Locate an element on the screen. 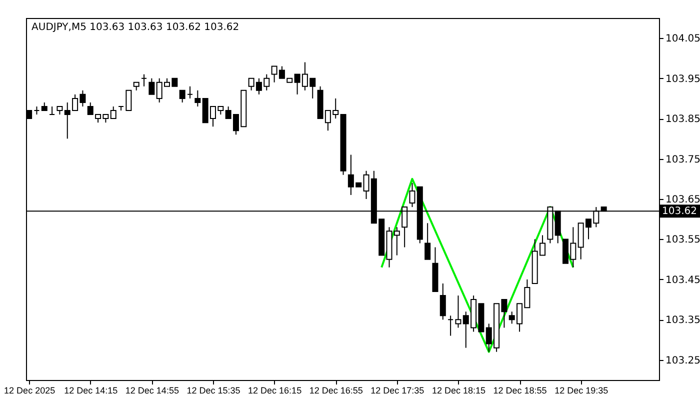  x-tick-label: 12 Dec 18:15 is located at coordinates (459, 391).